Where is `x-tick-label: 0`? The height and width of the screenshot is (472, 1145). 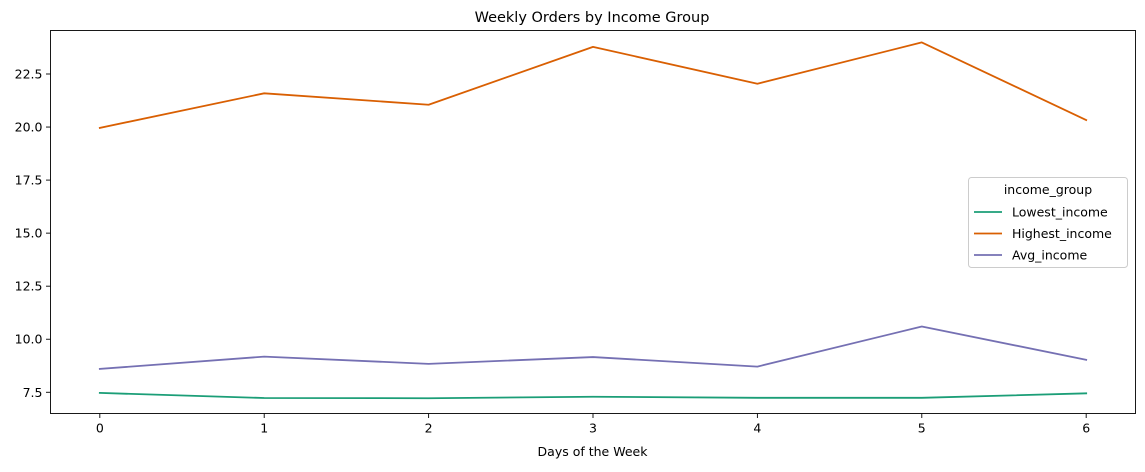 x-tick-label: 0 is located at coordinates (100, 428).